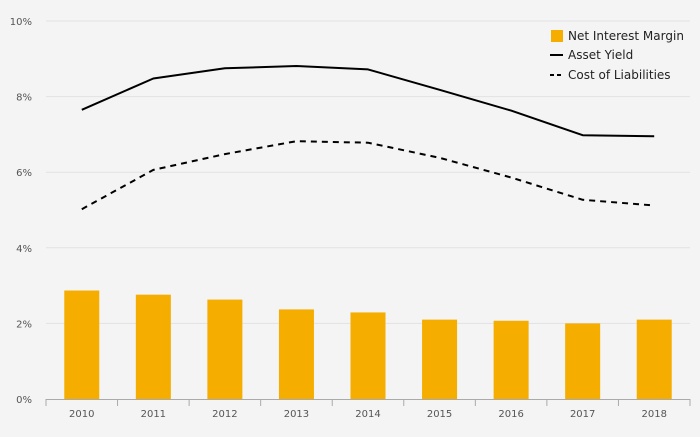  I want to click on legend-label-asset-yield: Asset Yield, so click(600, 55).